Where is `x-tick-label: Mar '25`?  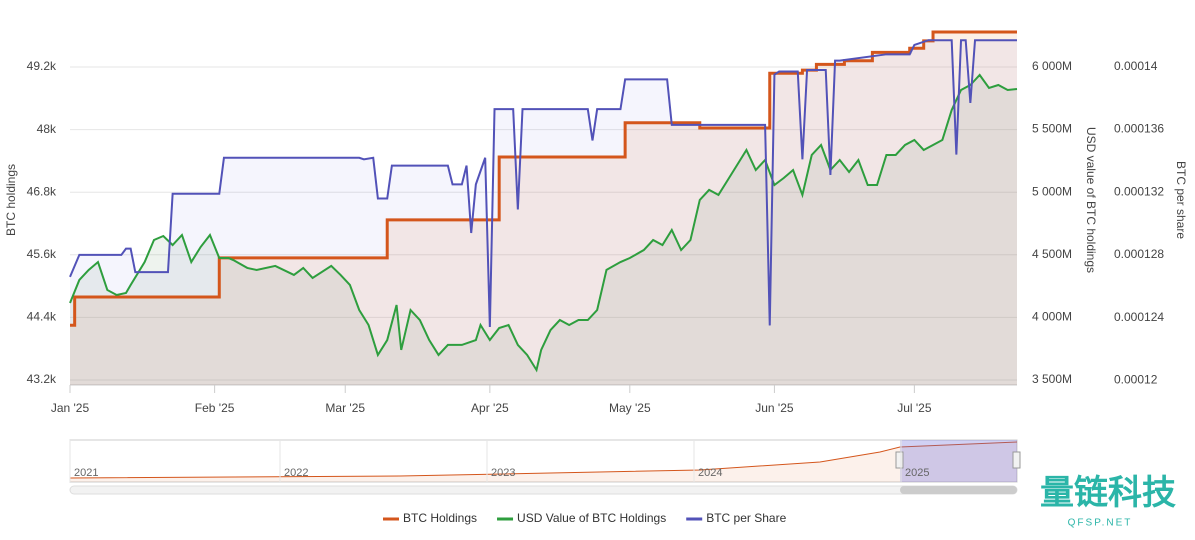 x-tick-label: Mar '25 is located at coordinates (345, 408).